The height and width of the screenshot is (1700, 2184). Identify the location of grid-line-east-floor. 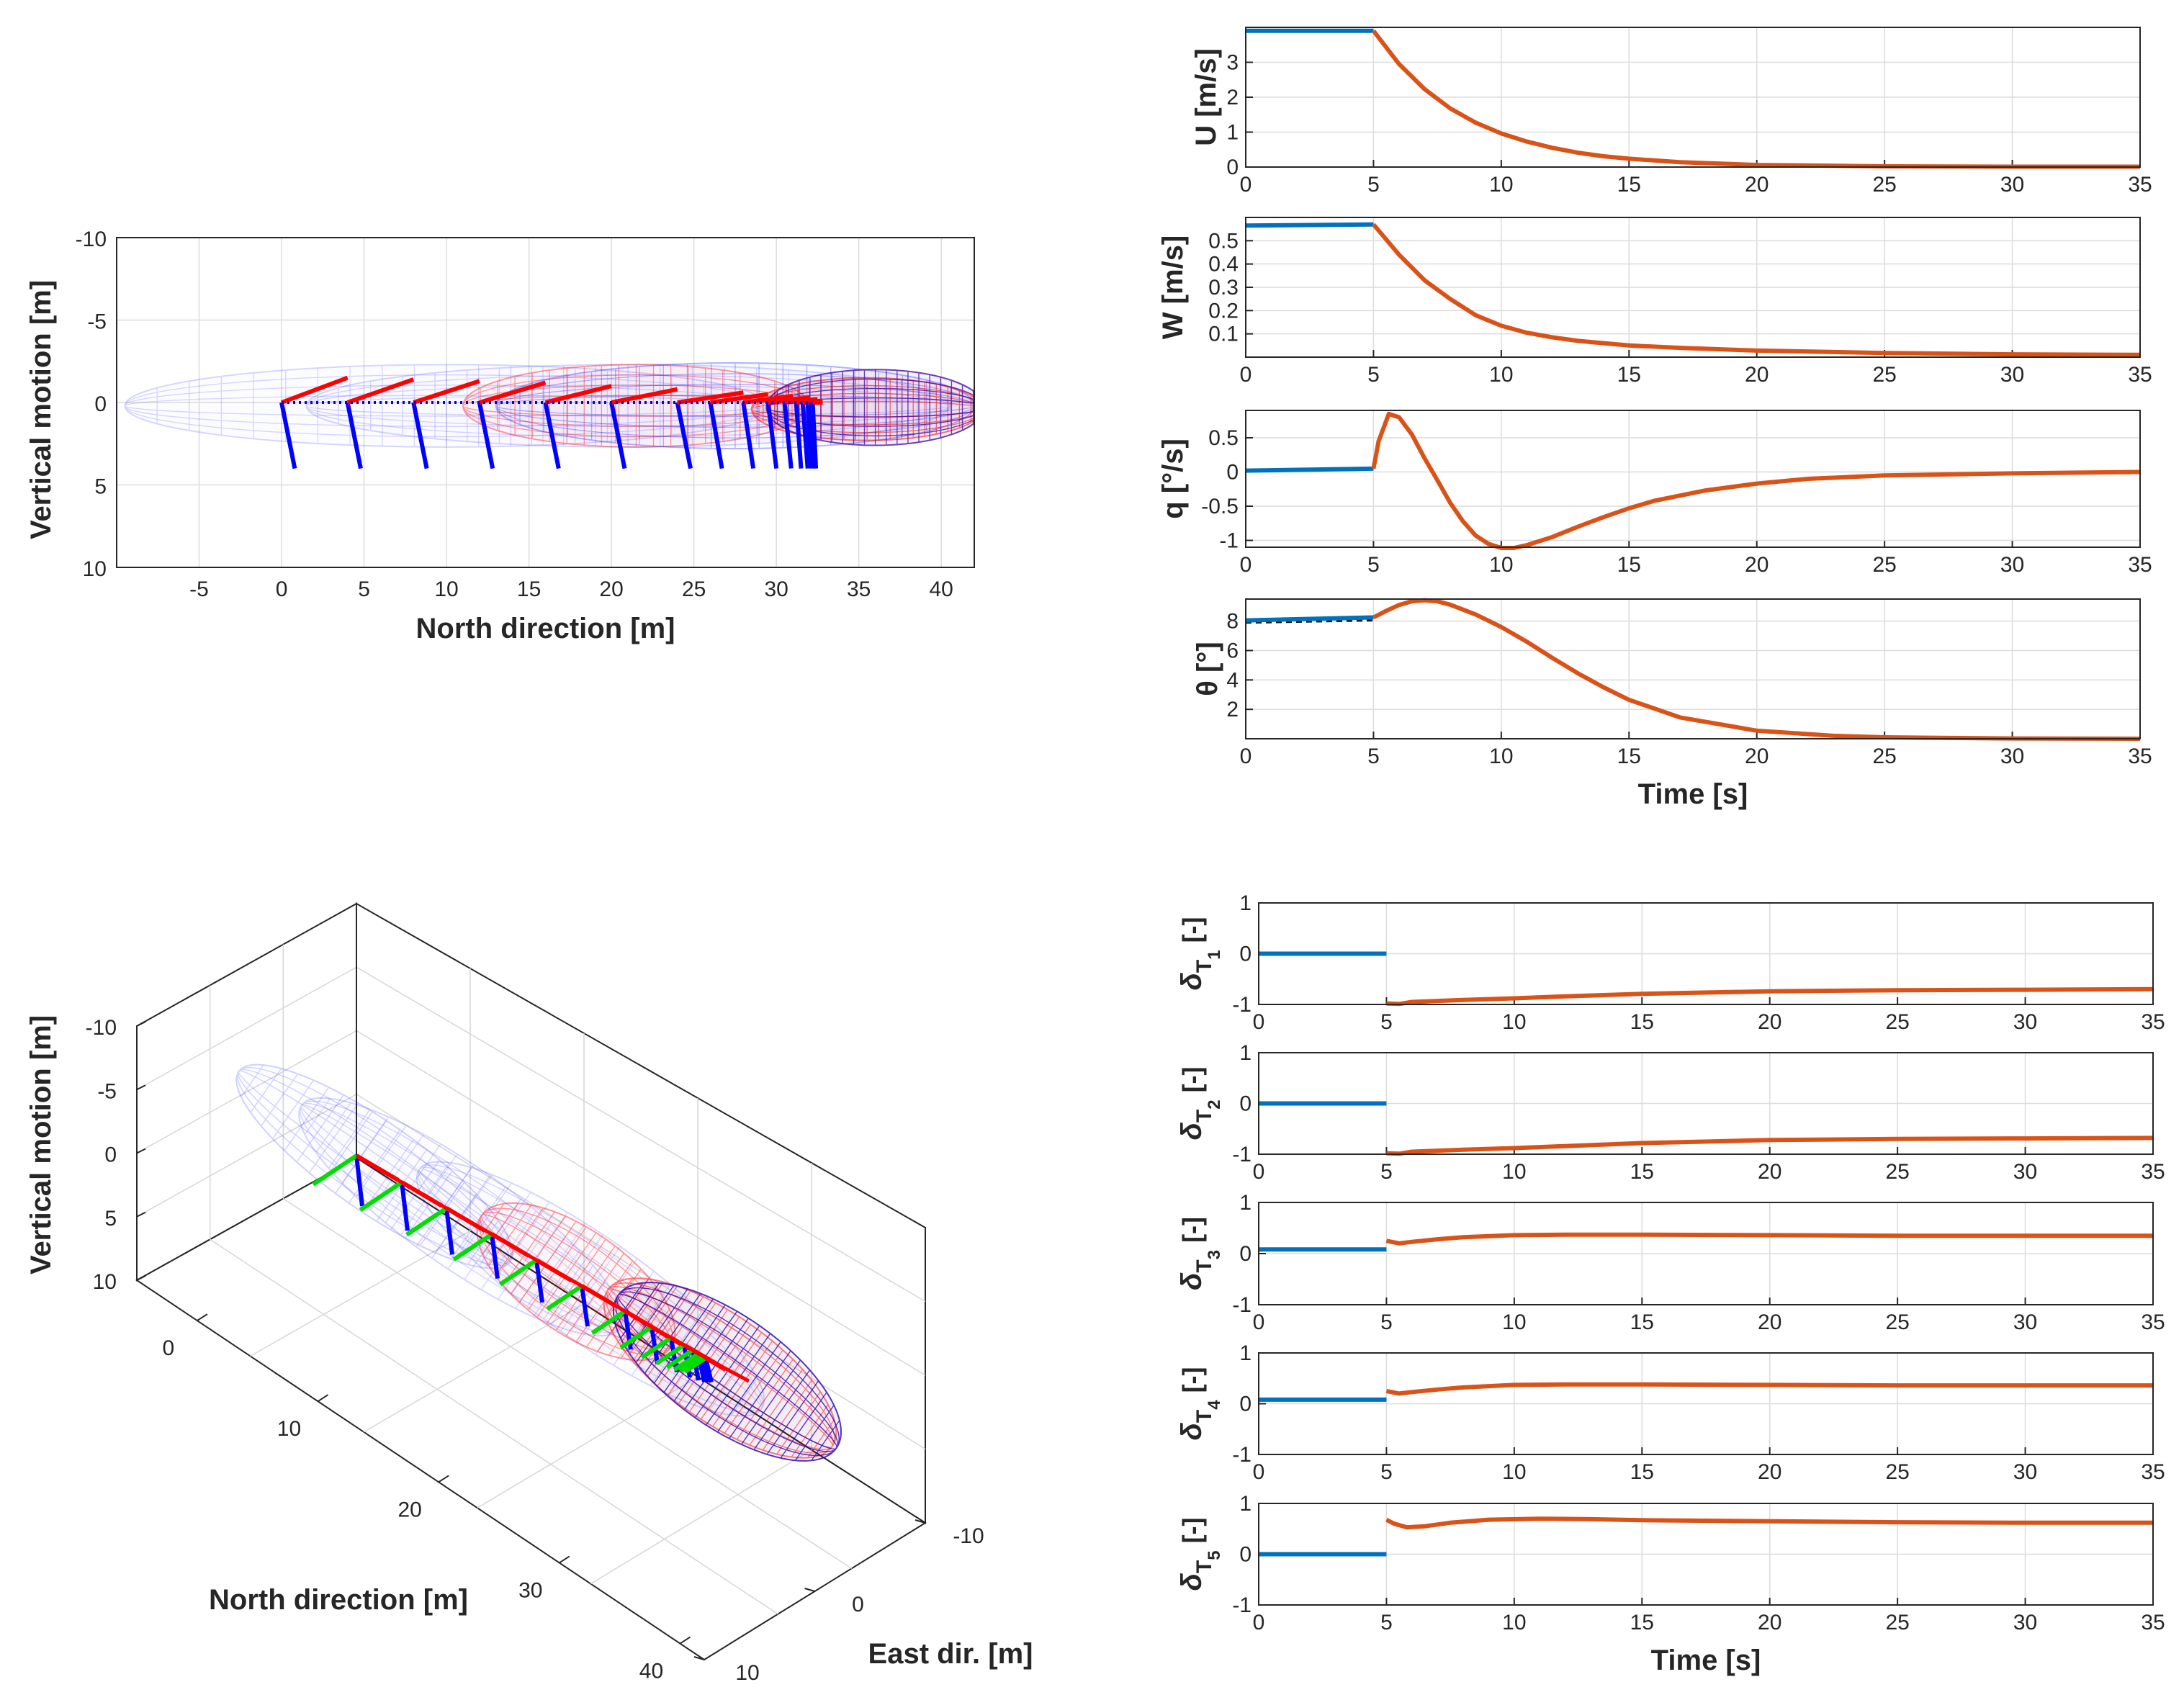
(494, 1427).